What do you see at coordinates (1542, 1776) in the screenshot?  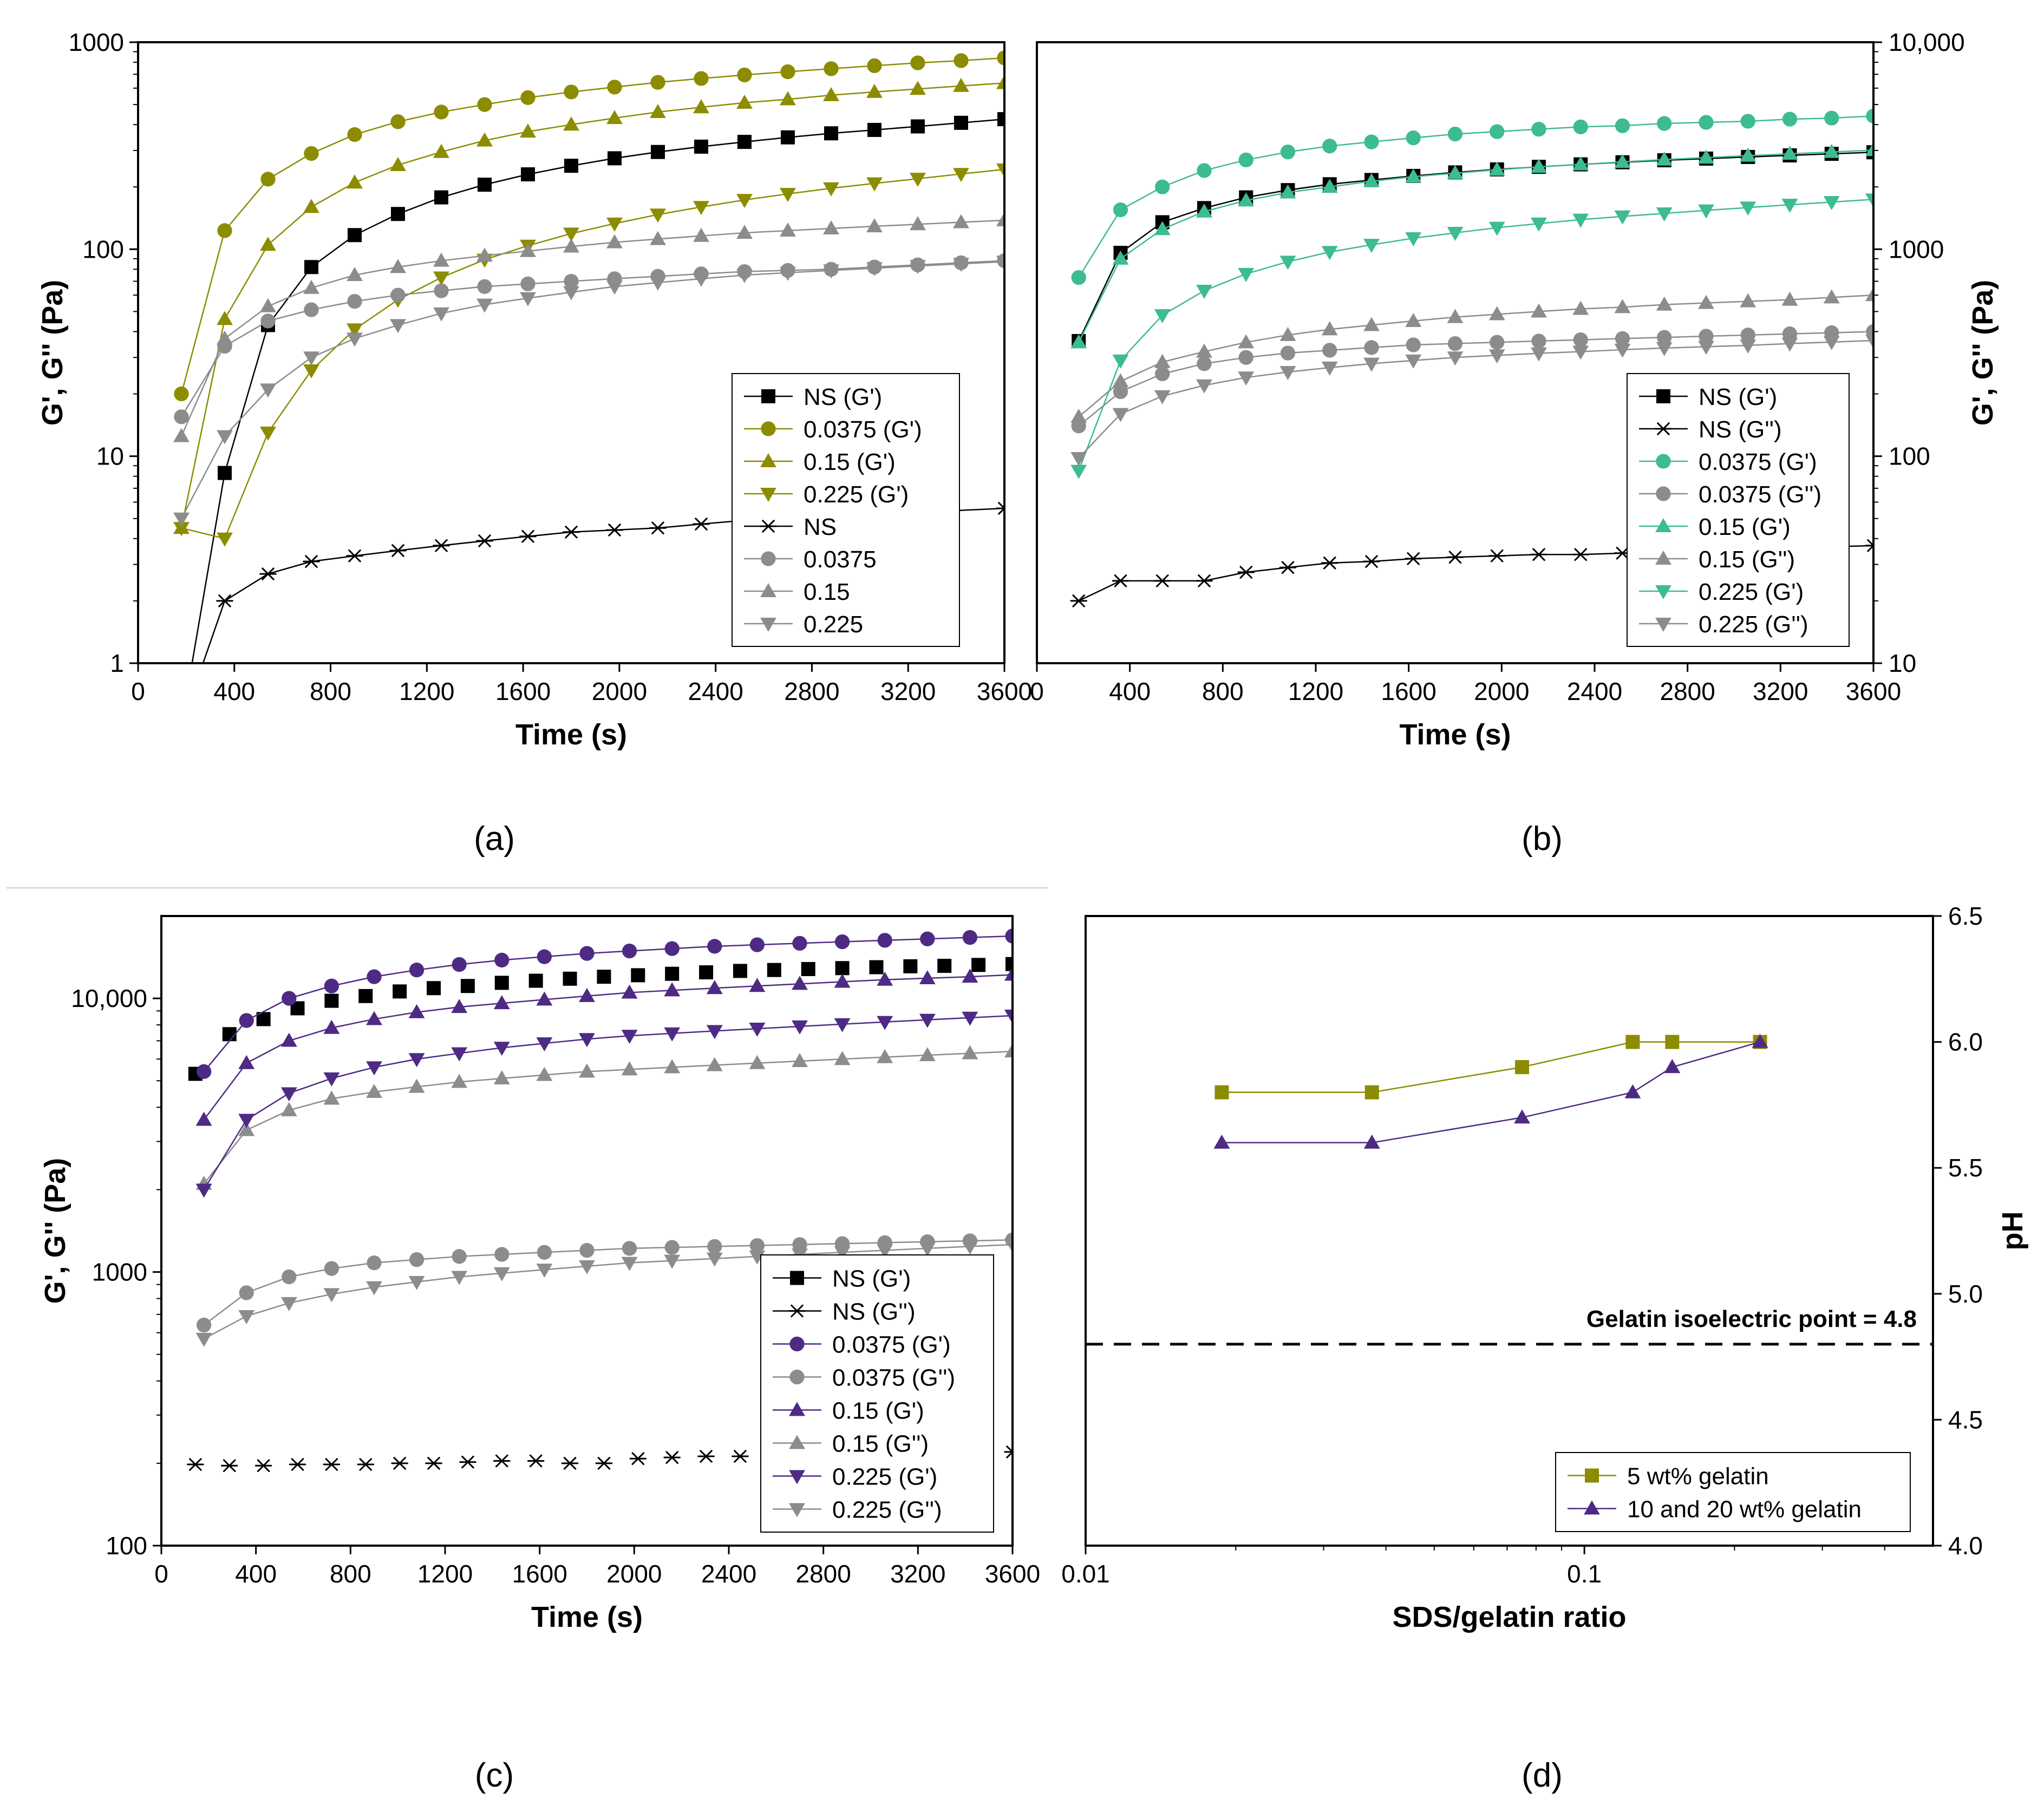 I see `panel-caption: (d)` at bounding box center [1542, 1776].